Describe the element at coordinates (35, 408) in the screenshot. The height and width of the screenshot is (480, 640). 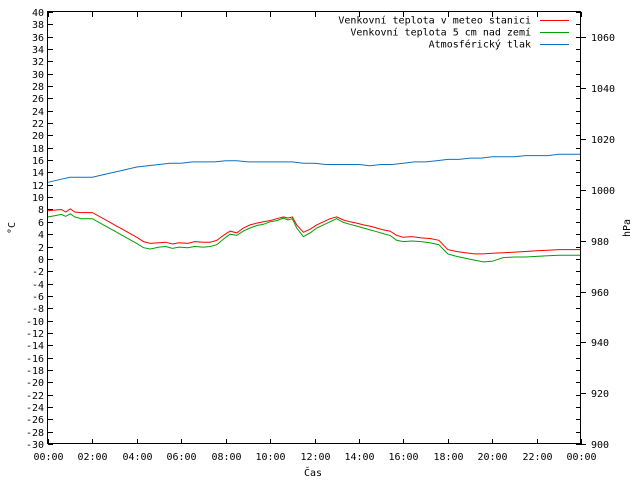
I see `y-tick-label: -24` at that location.